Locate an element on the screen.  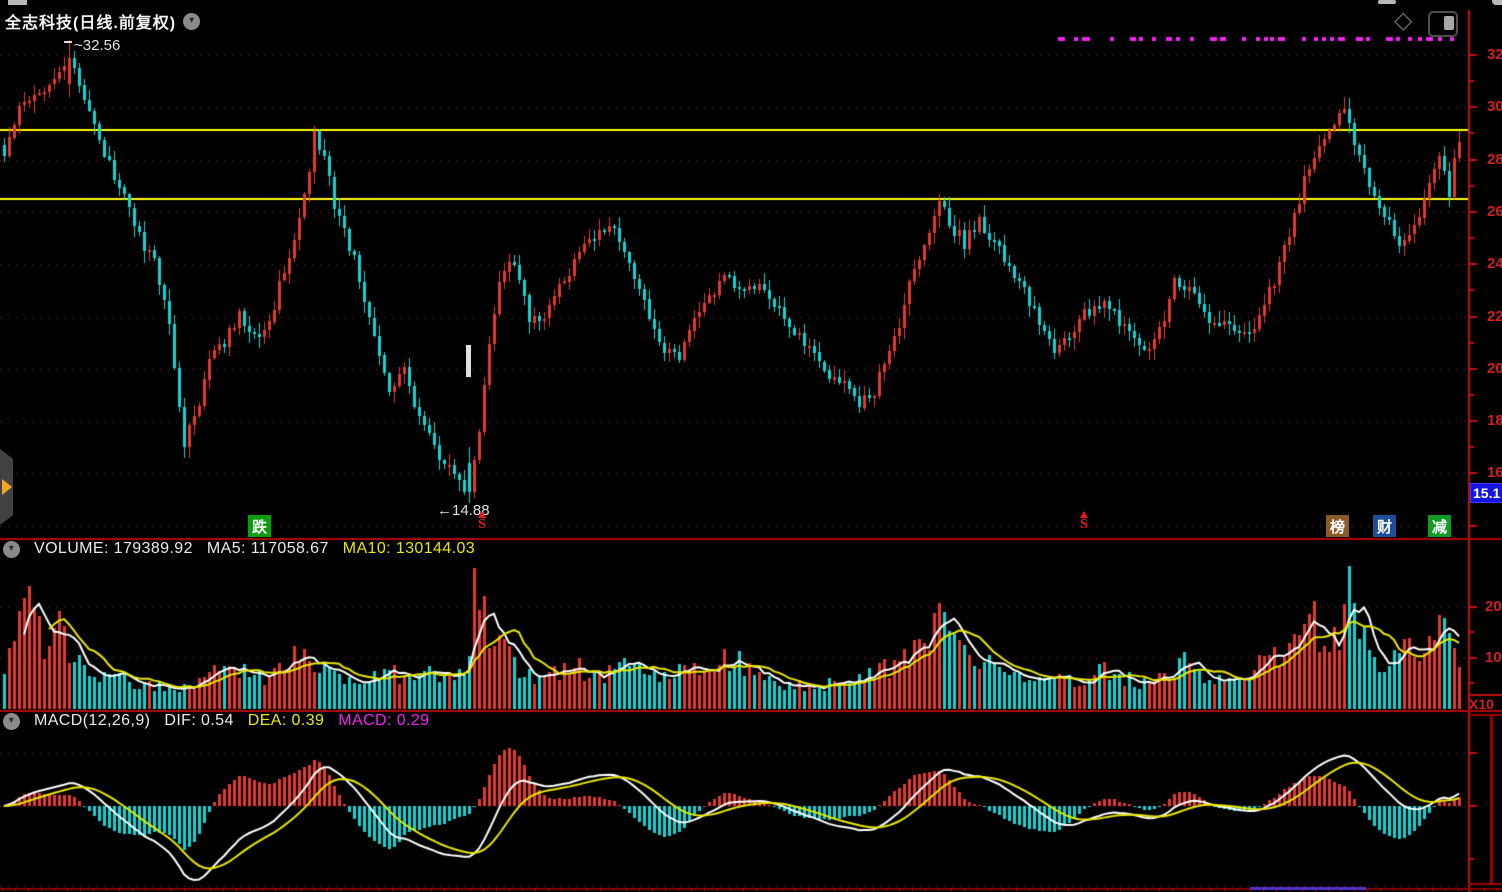
left-expand-handle is located at coordinates (6, 487).